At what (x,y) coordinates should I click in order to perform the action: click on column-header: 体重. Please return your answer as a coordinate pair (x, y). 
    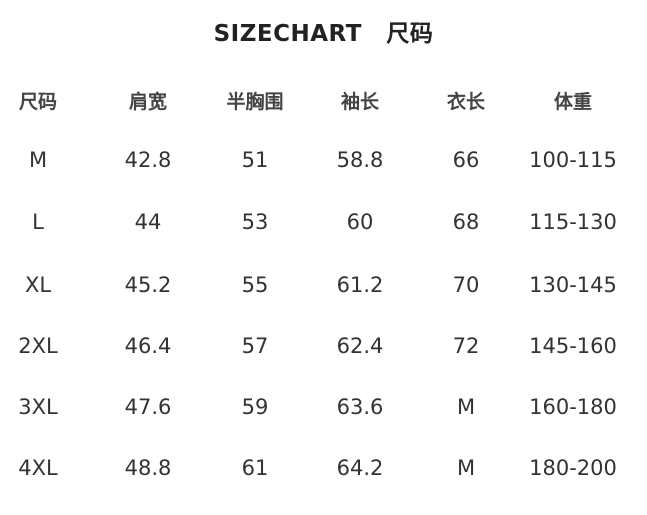
    Looking at the image, I should click on (572, 102).